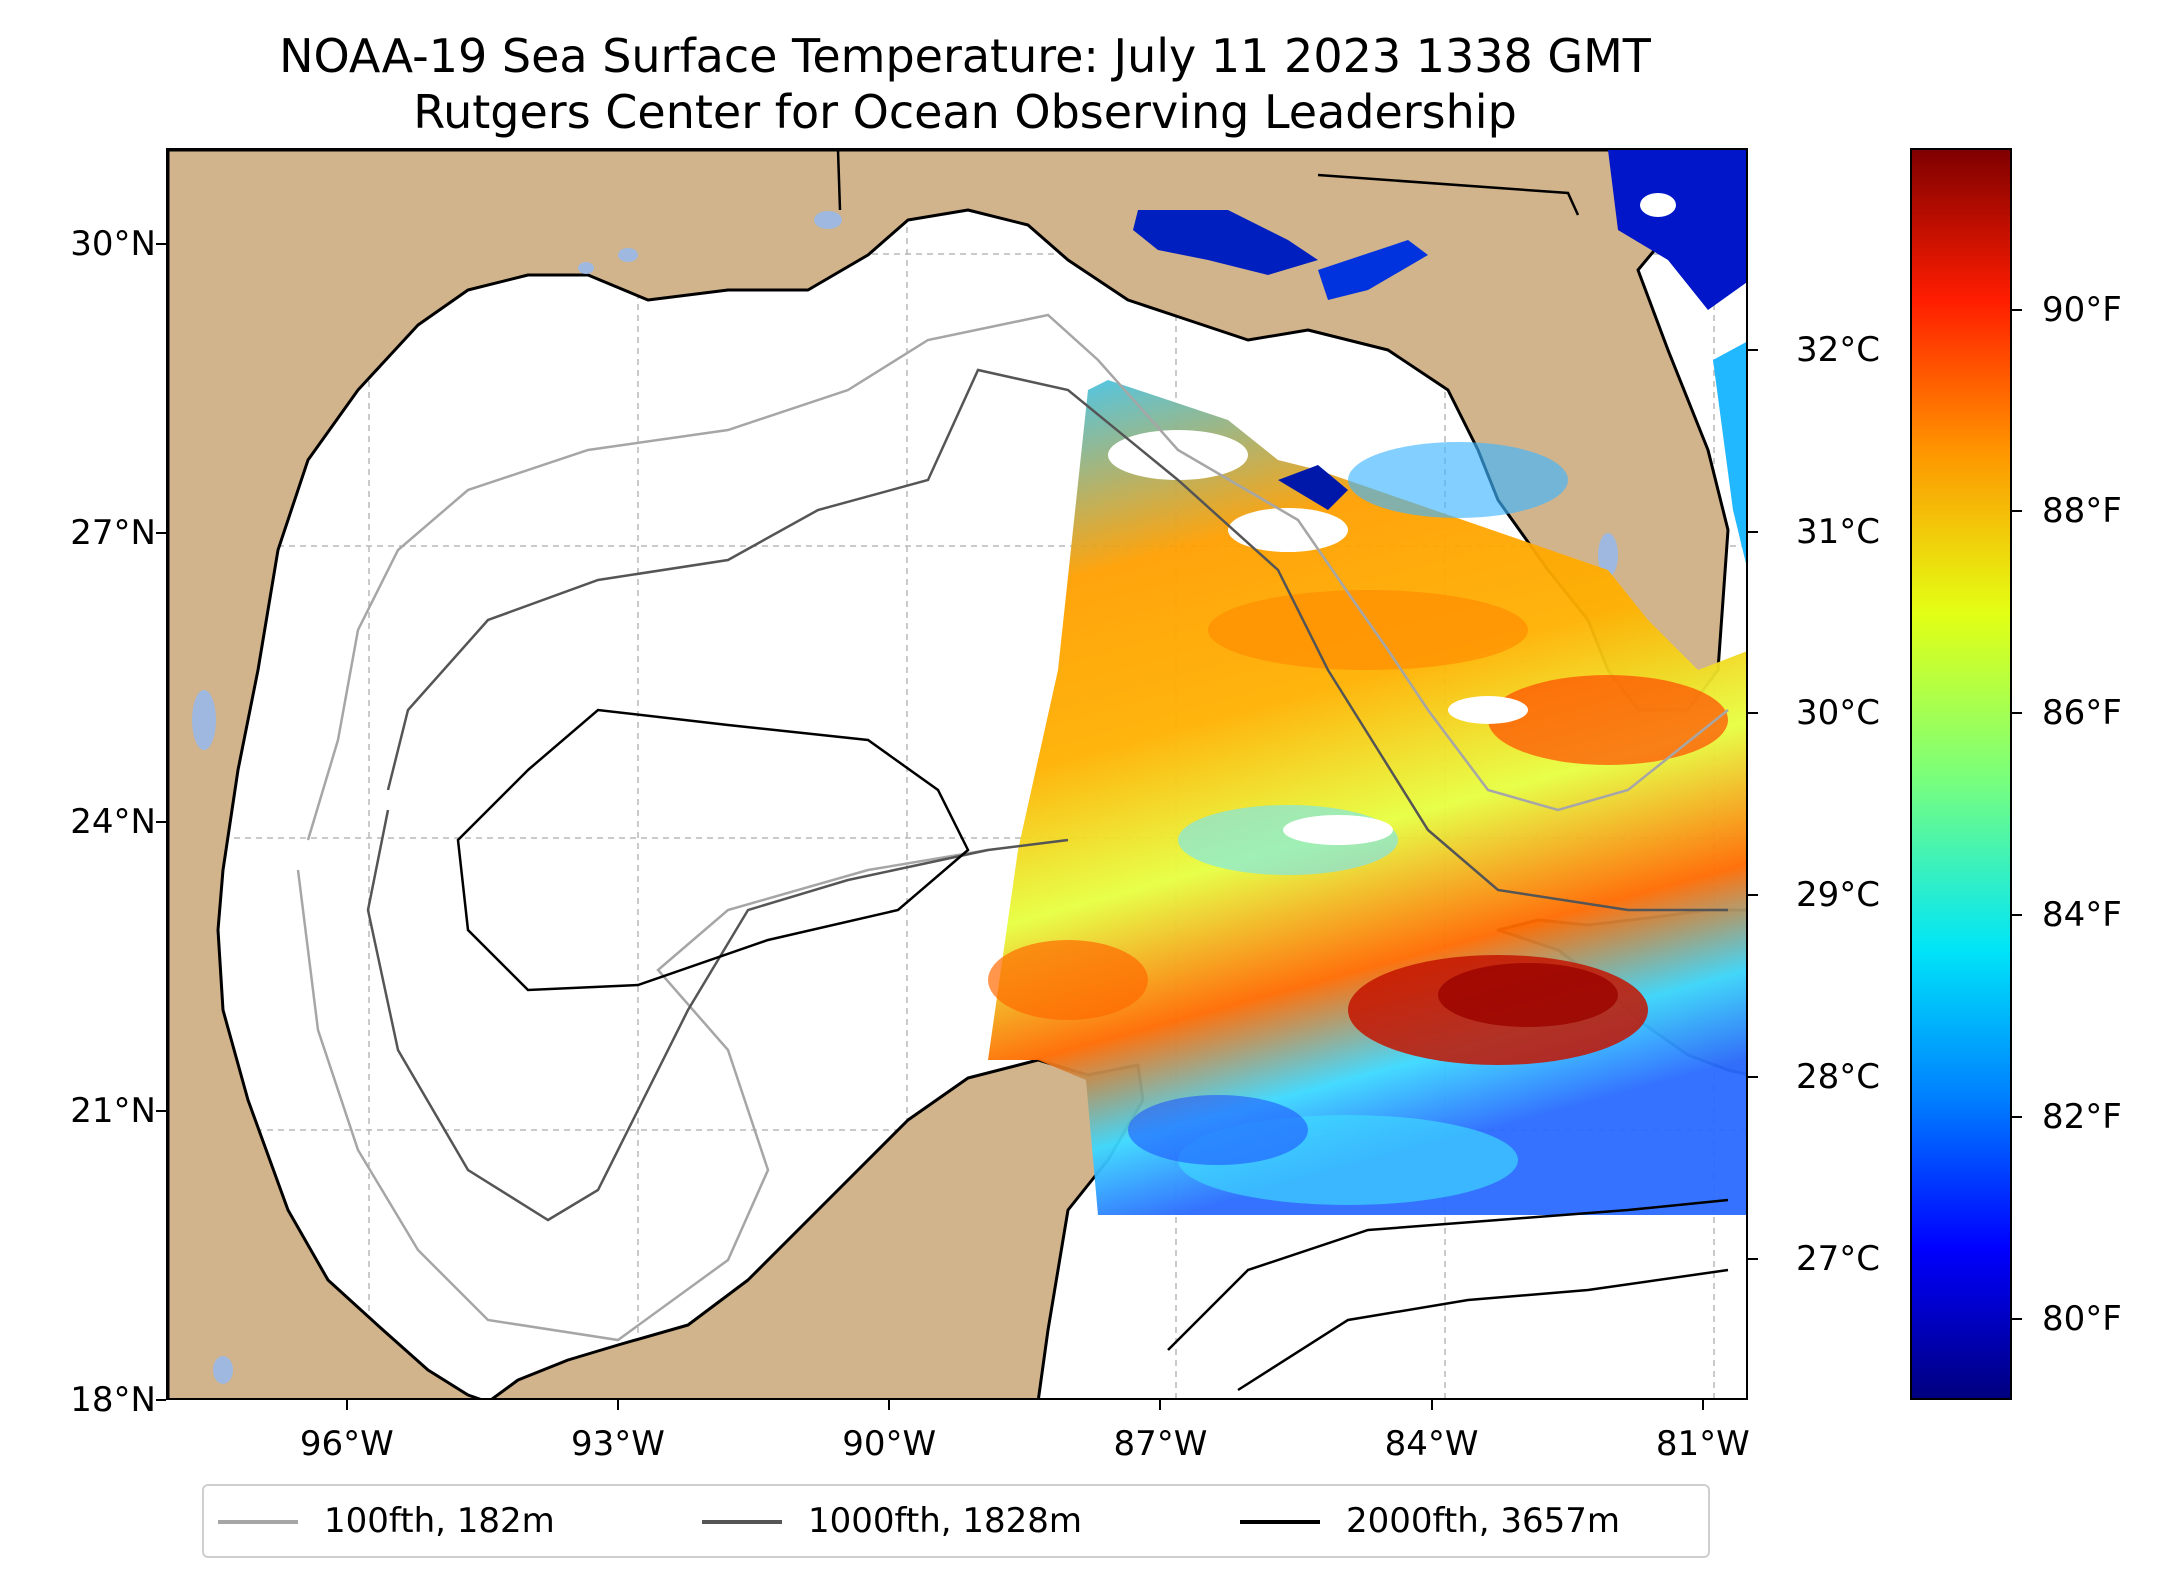 The height and width of the screenshot is (1582, 2160). Describe the element at coordinates (742, 1522) in the screenshot. I see `legend-line-1000fth` at that location.